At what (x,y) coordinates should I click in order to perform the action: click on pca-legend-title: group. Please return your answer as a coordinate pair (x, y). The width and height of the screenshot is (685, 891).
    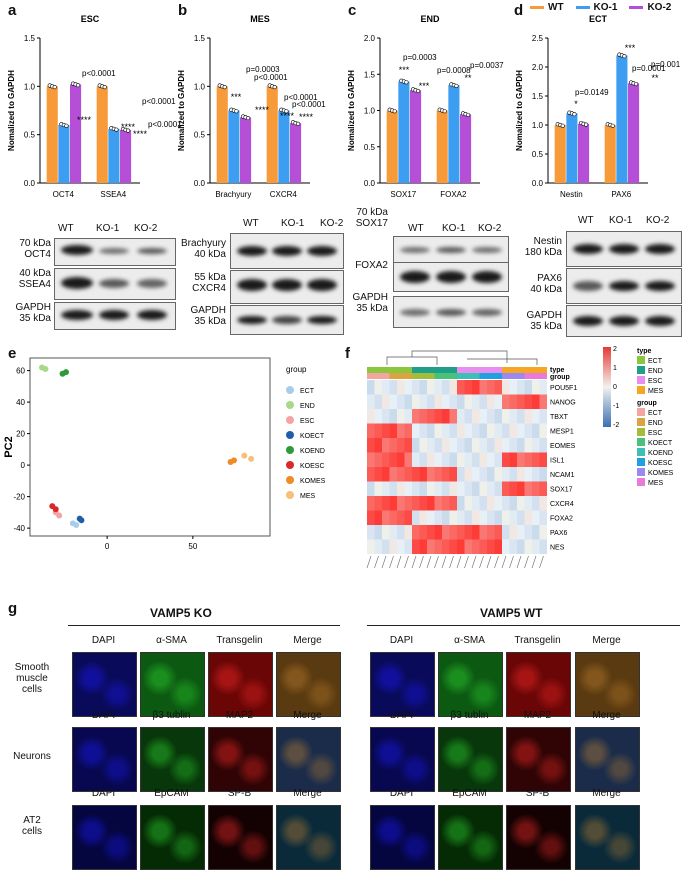
    Looking at the image, I should click on (296, 369).